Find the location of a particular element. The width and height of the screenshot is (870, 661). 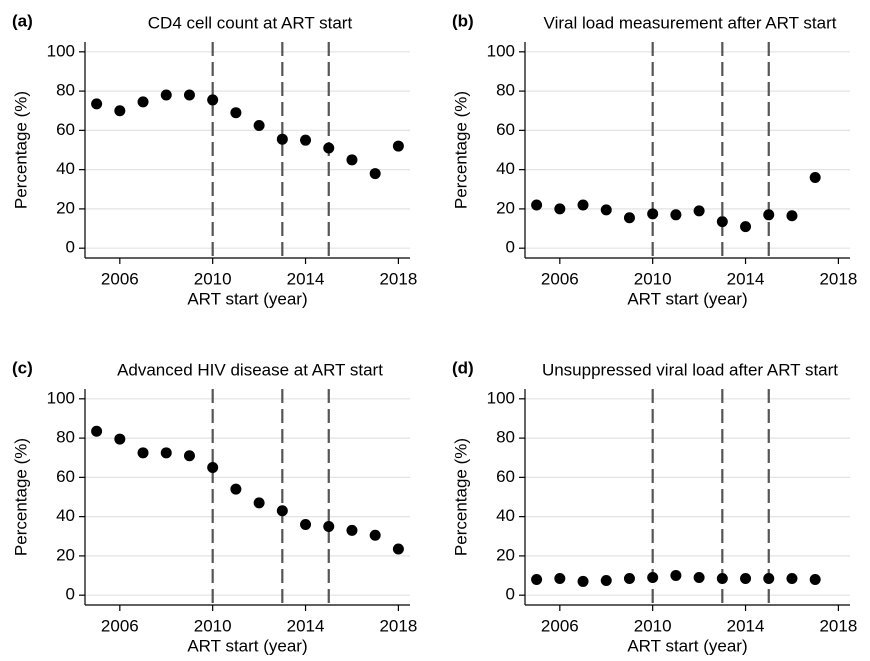

chart-title: Unsuppressed viral load after ART start is located at coordinates (690, 369).